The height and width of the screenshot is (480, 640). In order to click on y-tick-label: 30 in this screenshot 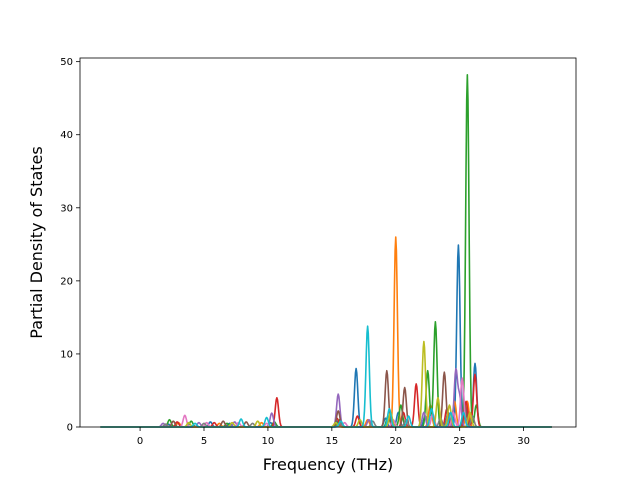, I will do `click(66, 208)`.